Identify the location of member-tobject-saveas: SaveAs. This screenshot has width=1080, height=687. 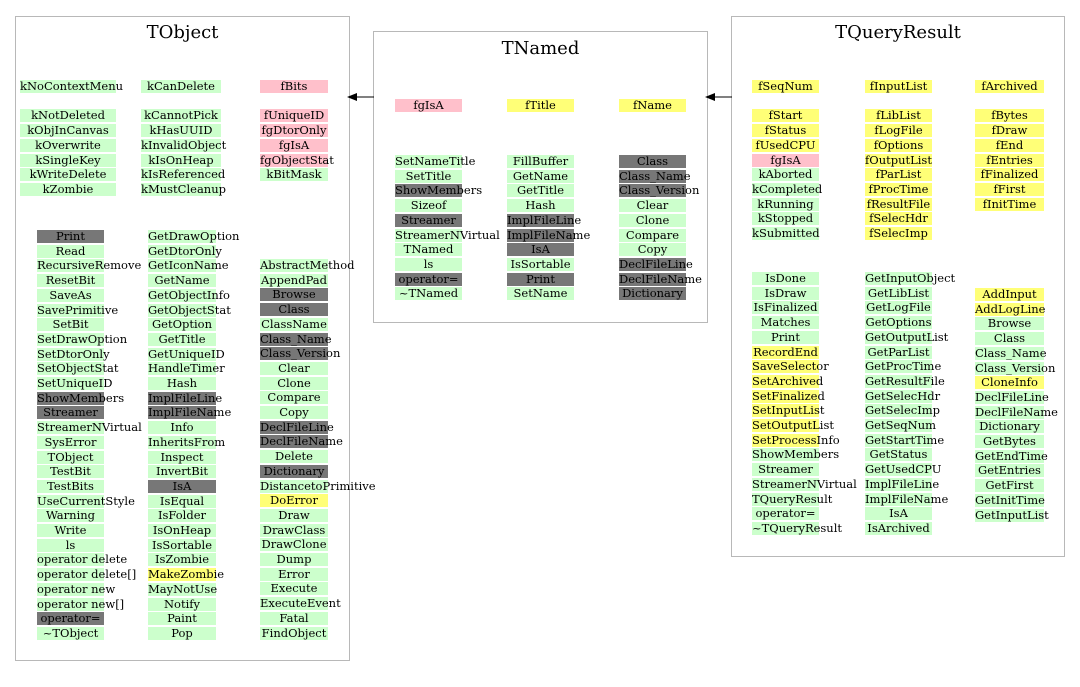
(70, 295).